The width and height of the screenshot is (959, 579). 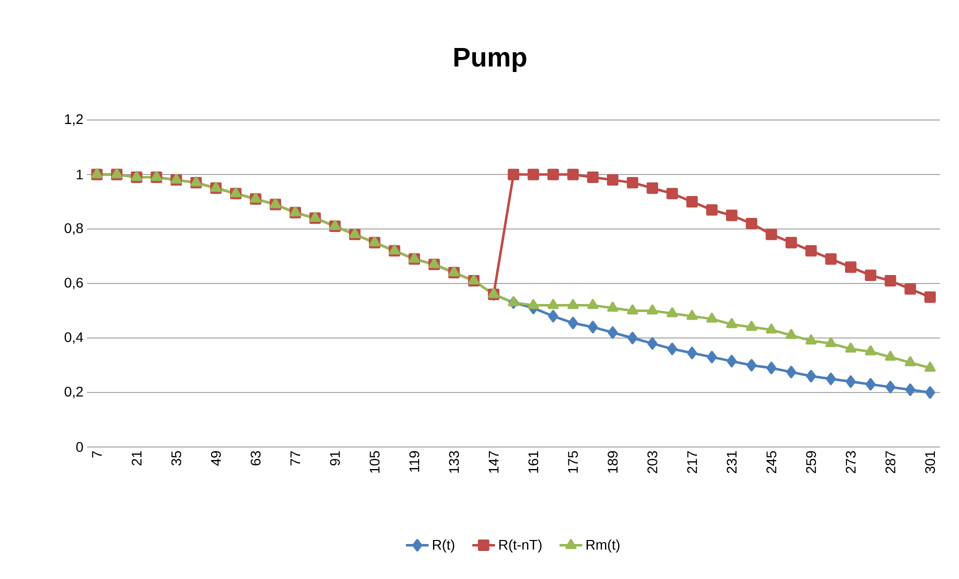 What do you see at coordinates (215, 458) in the screenshot?
I see `x-tick-label: 49` at bounding box center [215, 458].